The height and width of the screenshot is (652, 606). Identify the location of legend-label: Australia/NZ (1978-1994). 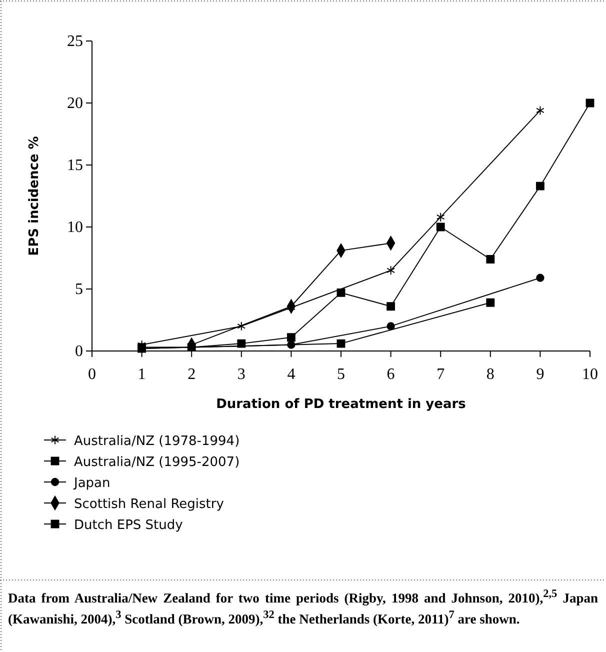
(157, 441).